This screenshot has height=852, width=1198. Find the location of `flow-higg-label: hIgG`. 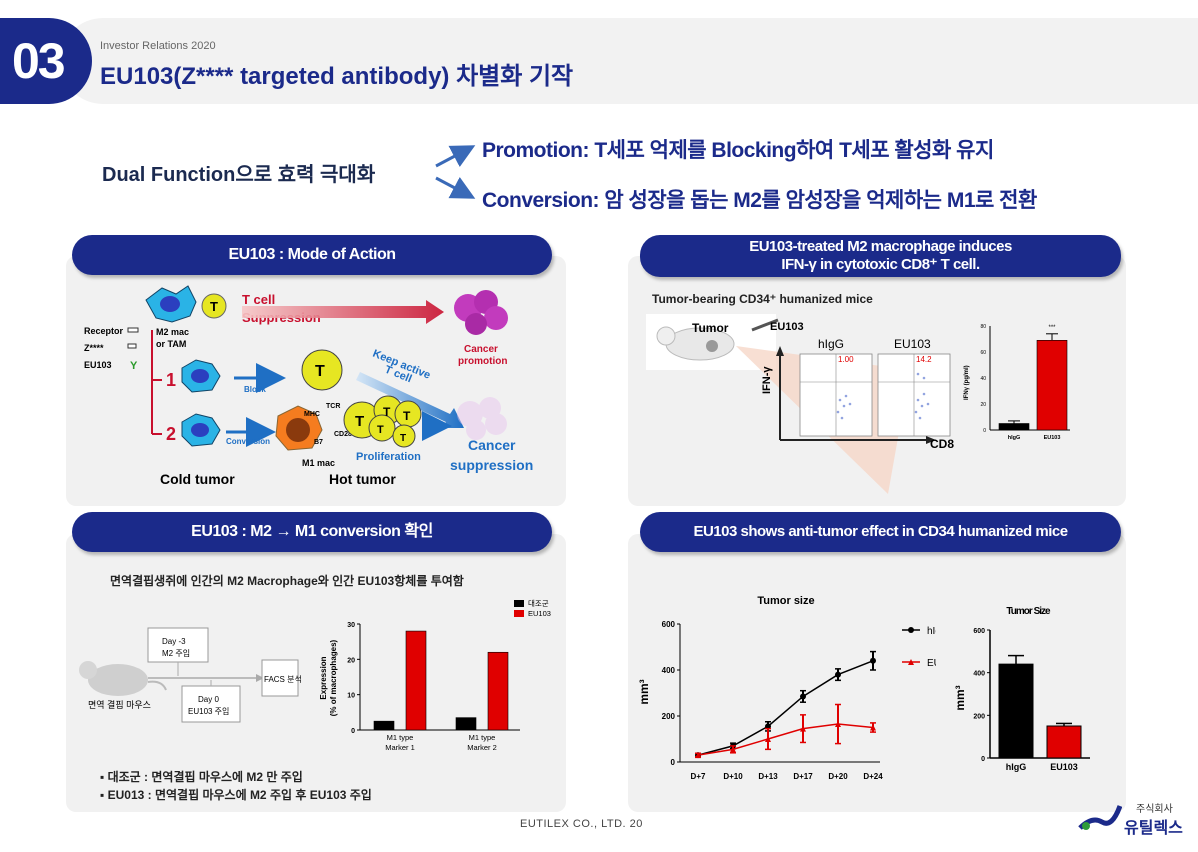

flow-higg-label: hIgG is located at coordinates (831, 344).